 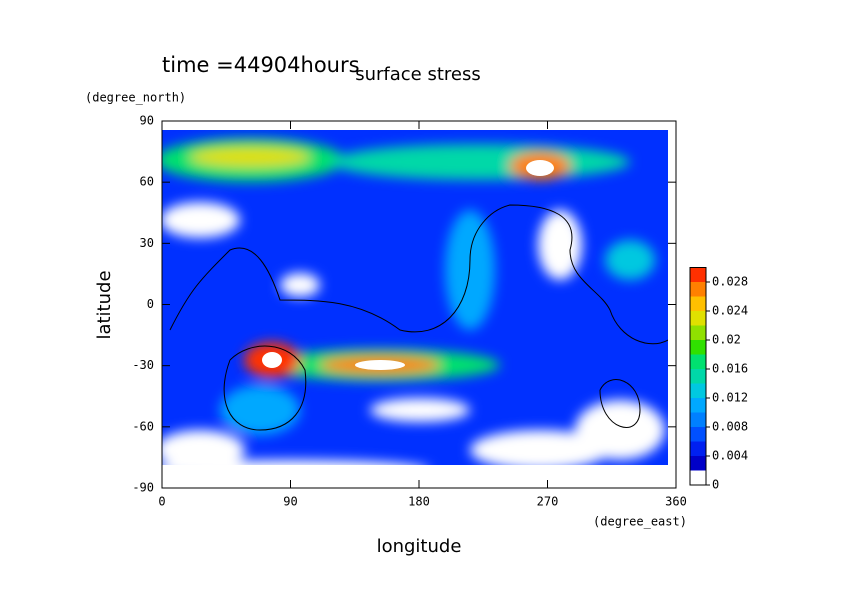 What do you see at coordinates (715, 485) in the screenshot?
I see `colorbar-tick-label: 0` at bounding box center [715, 485].